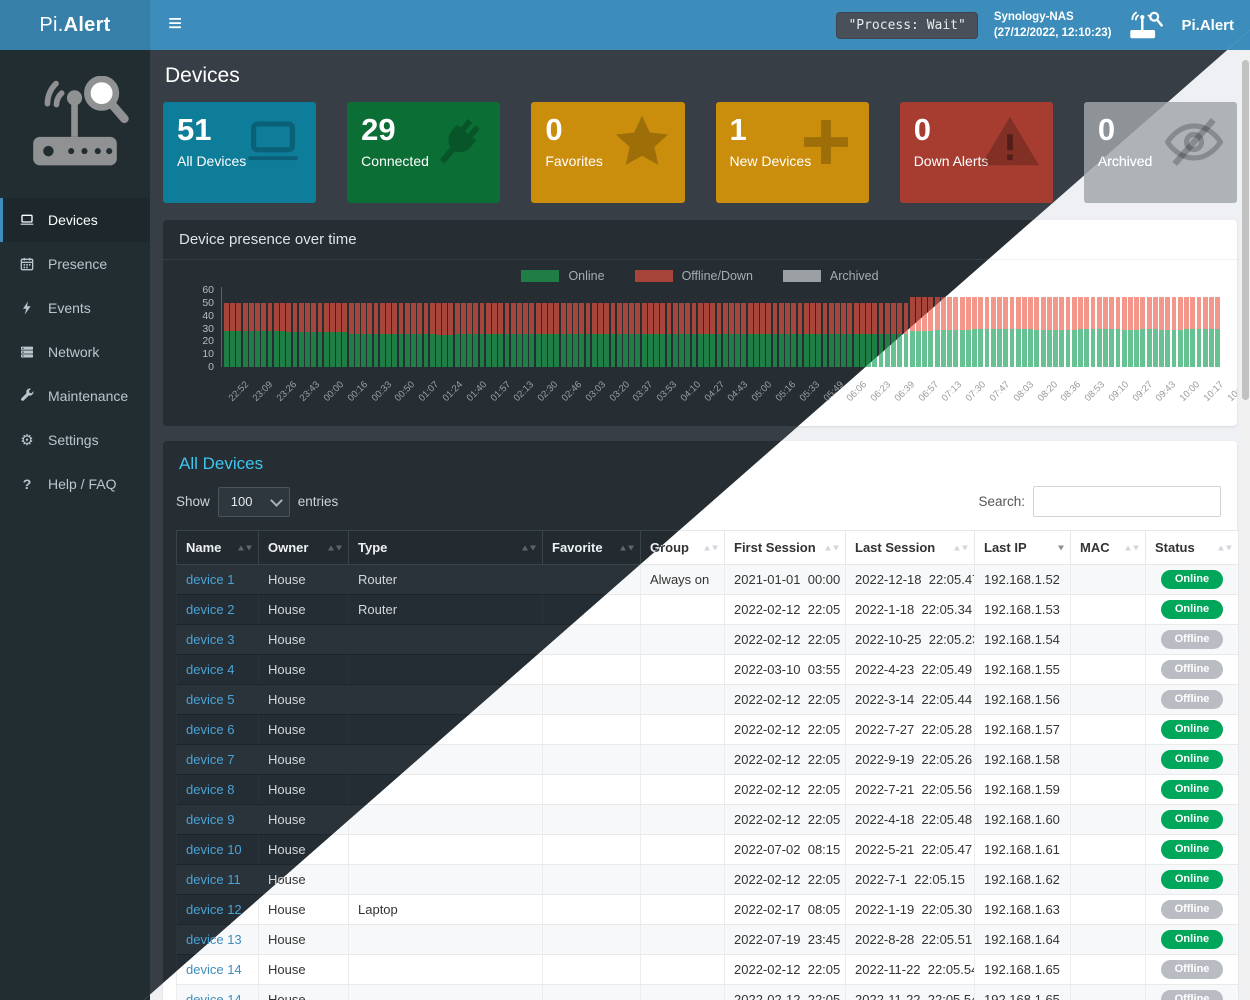 This screenshot has width=1250, height=1000. Describe the element at coordinates (213, 879) in the screenshot. I see `device-link: device 11` at that location.